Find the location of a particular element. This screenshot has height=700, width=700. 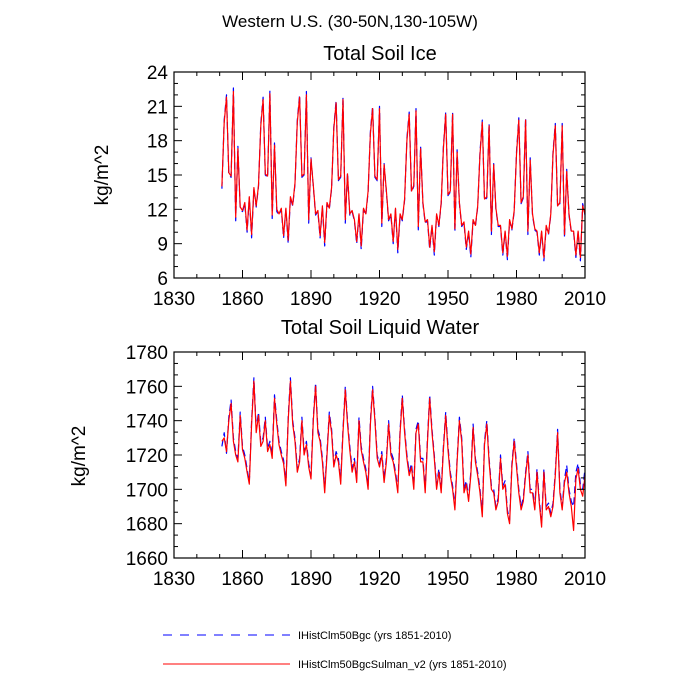

soil-liquid-xtick-label: 1830 is located at coordinates (174, 579).